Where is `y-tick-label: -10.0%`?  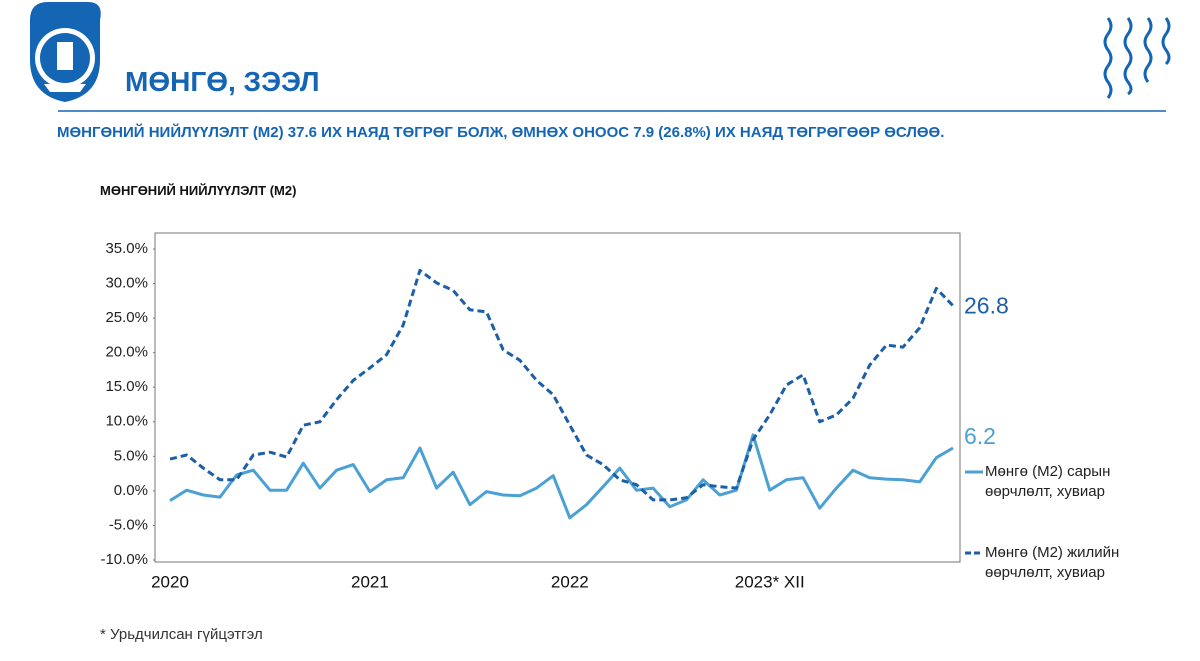 y-tick-label: -10.0% is located at coordinates (124, 559).